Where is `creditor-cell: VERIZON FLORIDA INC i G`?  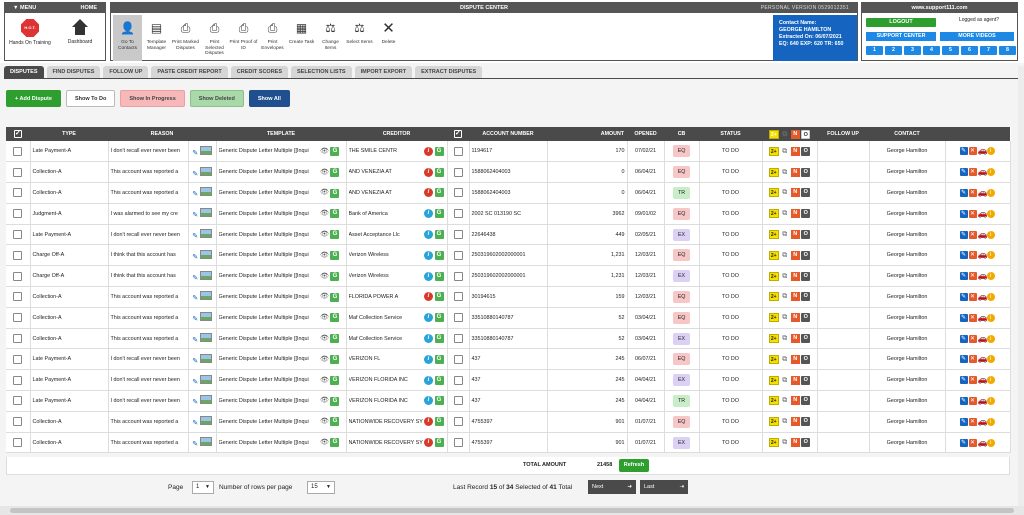 creditor-cell: VERIZON FLORIDA INC i G is located at coordinates (397, 380).